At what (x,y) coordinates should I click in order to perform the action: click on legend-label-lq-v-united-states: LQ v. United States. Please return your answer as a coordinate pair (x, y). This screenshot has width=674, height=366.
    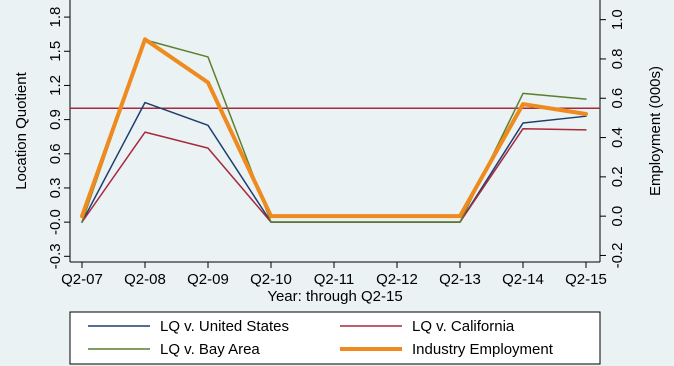
    Looking at the image, I should click on (224, 326).